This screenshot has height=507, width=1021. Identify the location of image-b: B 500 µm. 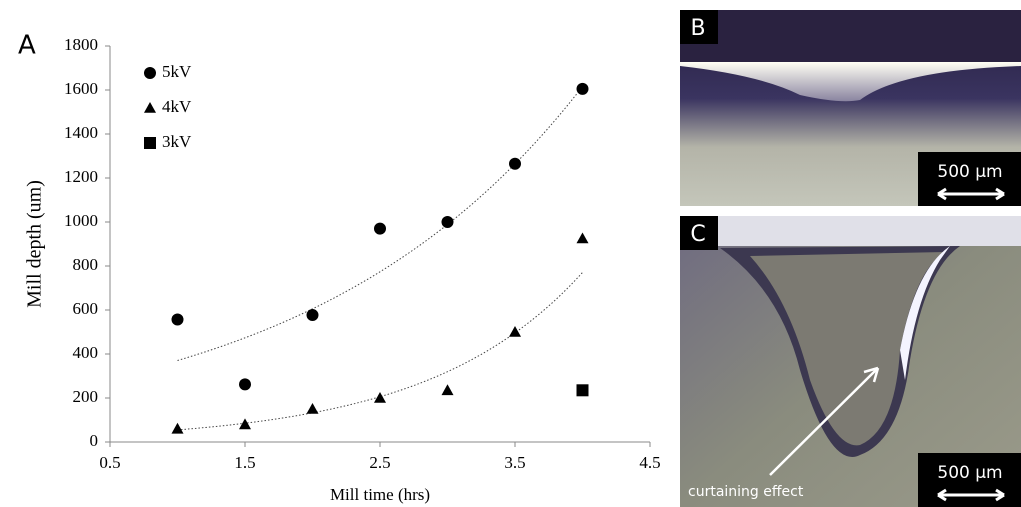
(850, 108).